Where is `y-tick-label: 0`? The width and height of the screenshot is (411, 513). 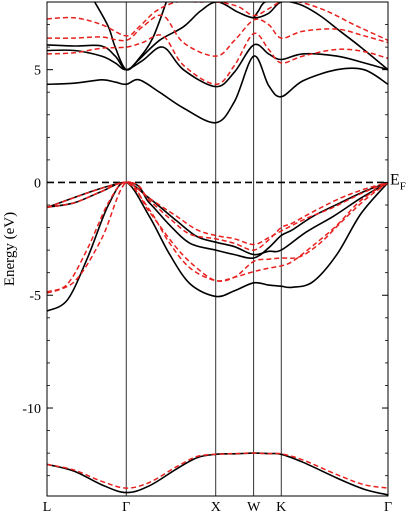
y-tick-label: 0 is located at coordinates (37, 183).